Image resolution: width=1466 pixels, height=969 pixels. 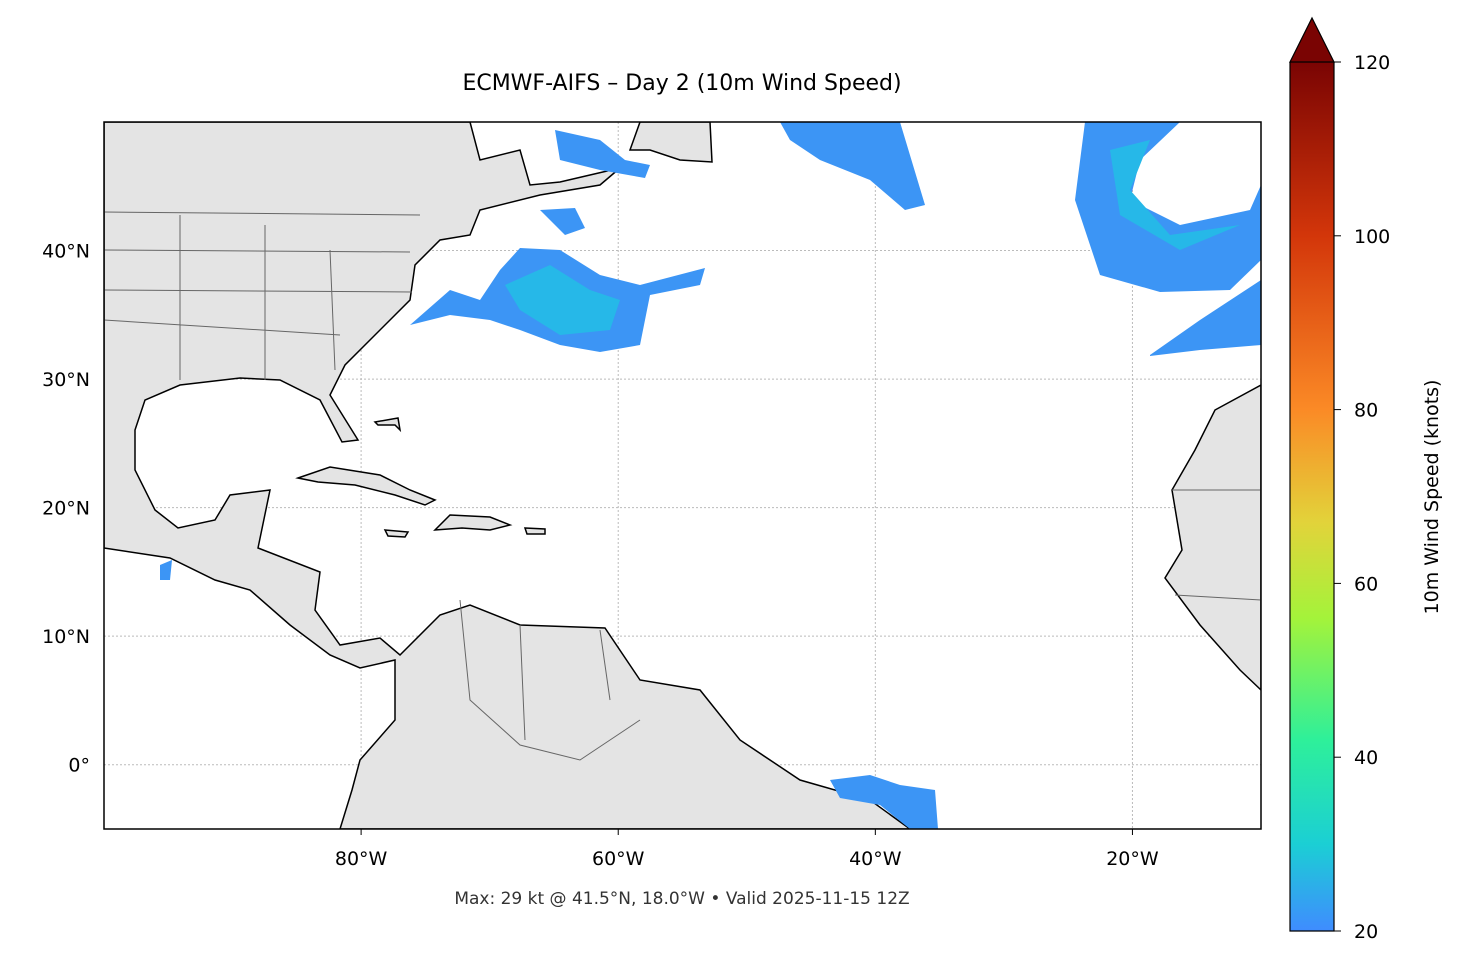 What do you see at coordinates (361, 859) in the screenshot?
I see `x-tick-label: 80°W` at bounding box center [361, 859].